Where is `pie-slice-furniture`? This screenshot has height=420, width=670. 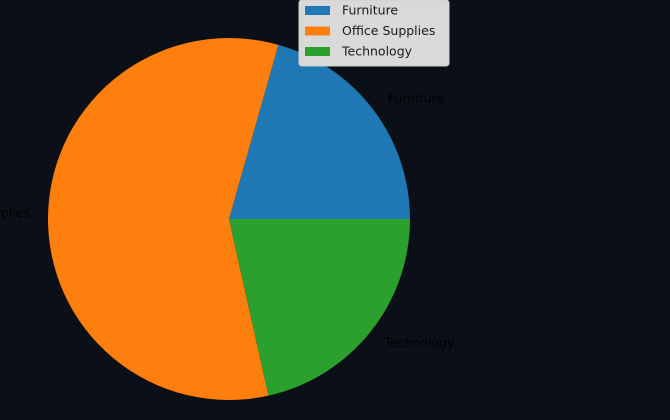
pie-slice-furniture is located at coordinates (319, 132).